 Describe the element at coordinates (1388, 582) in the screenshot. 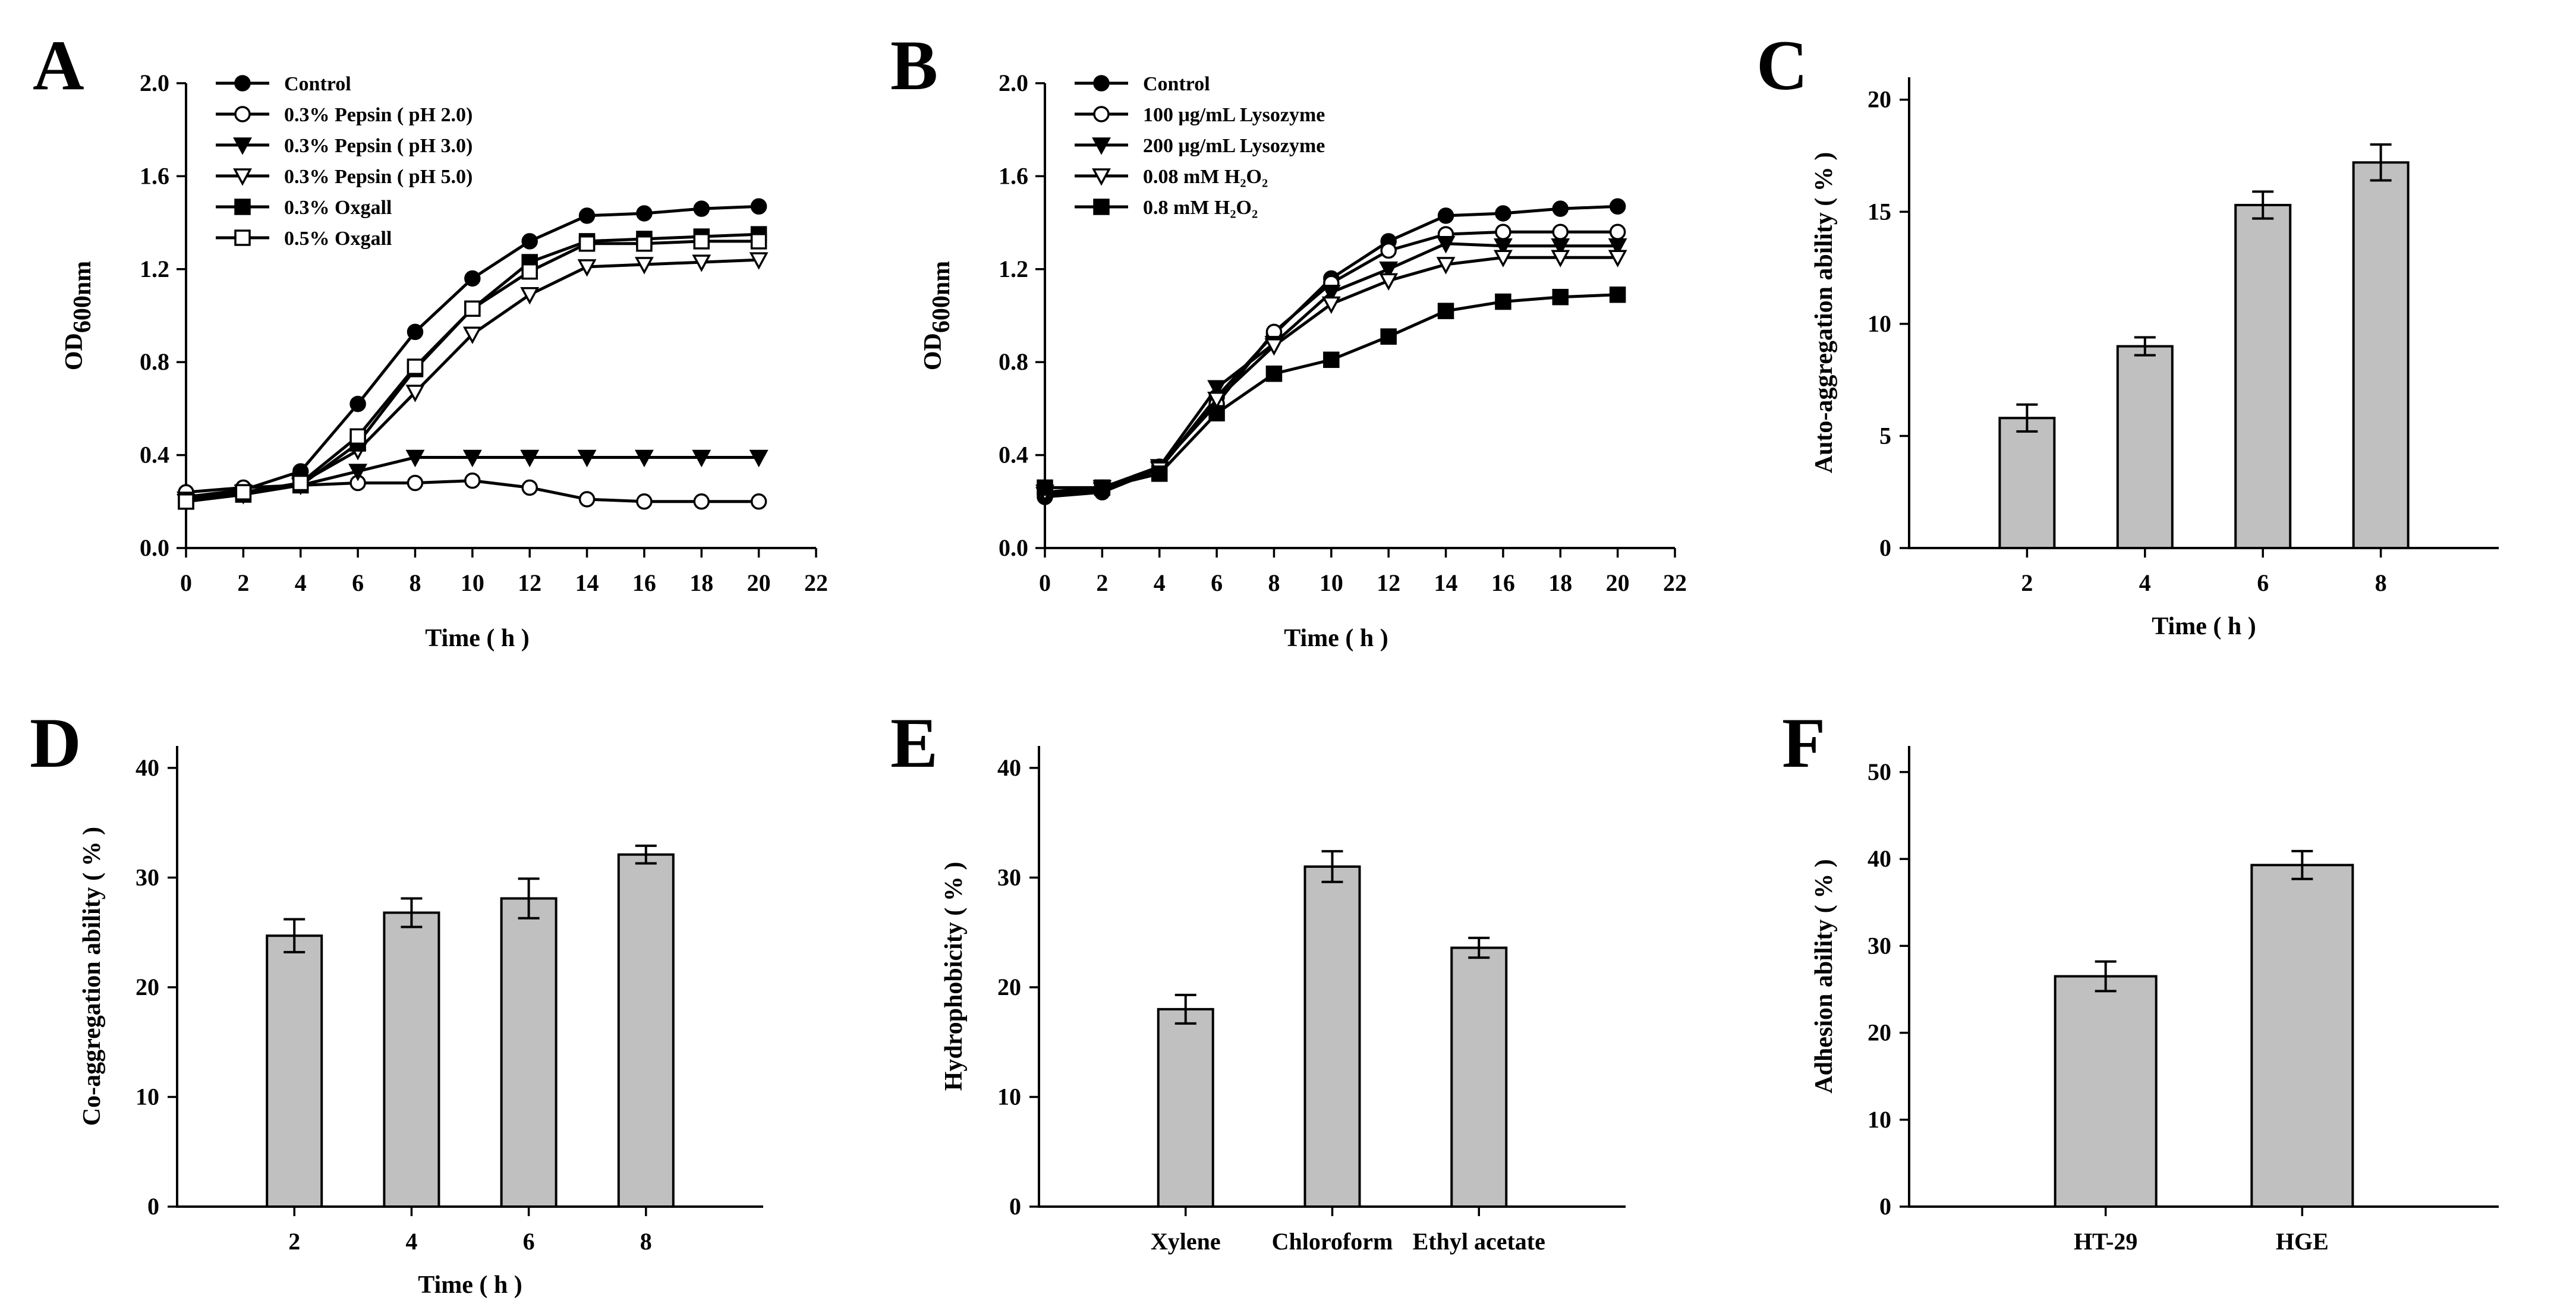

I see `x-tick-label: 12` at that location.